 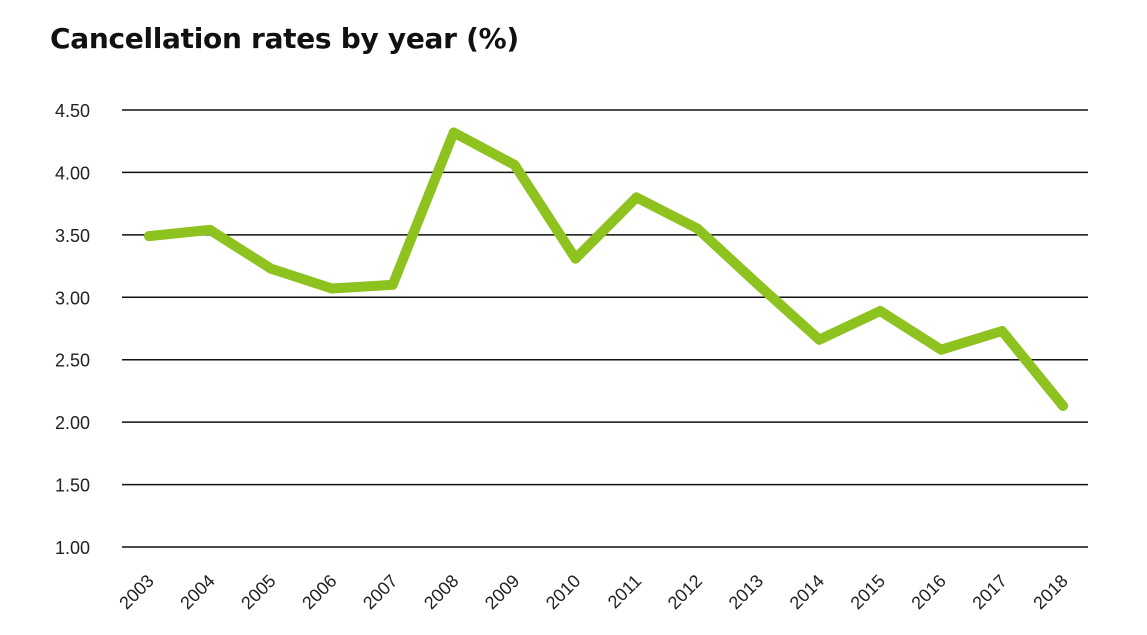 What do you see at coordinates (868, 592) in the screenshot?
I see `x-tick-label: 2015` at bounding box center [868, 592].